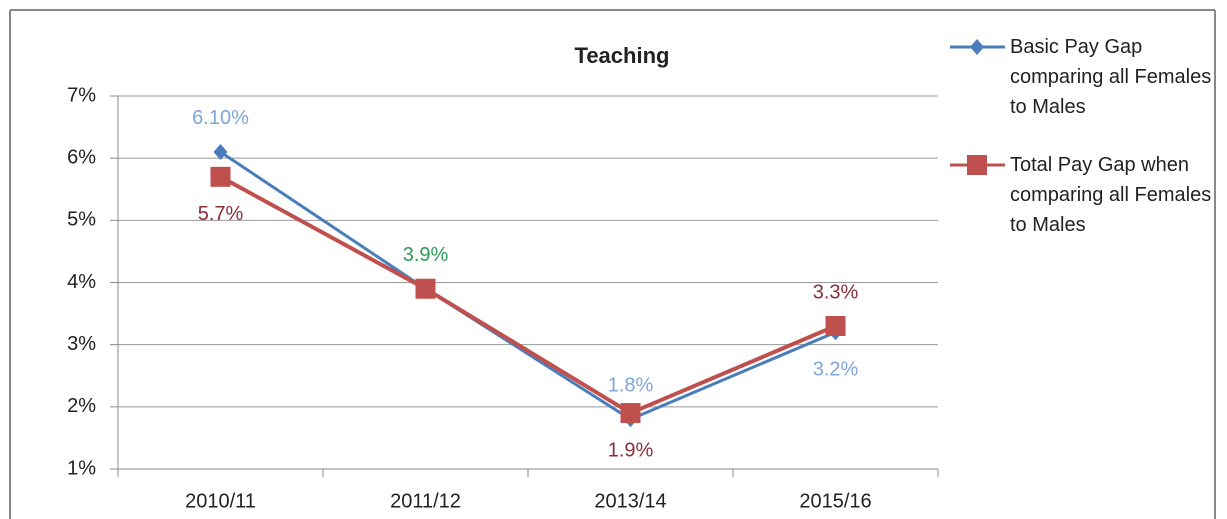  I want to click on y-tick-label: 6%, so click(81, 157).